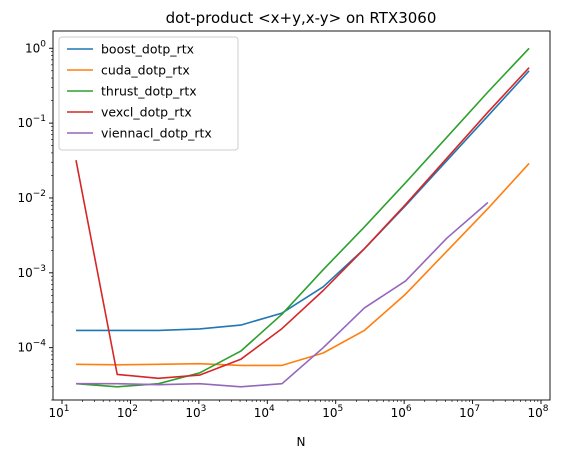 Image resolution: width=561 pixels, height=459 pixels. What do you see at coordinates (146, 112) in the screenshot?
I see `legend-label-vexcl_dotp_rtx: vexcl_dotp_rtx` at bounding box center [146, 112].